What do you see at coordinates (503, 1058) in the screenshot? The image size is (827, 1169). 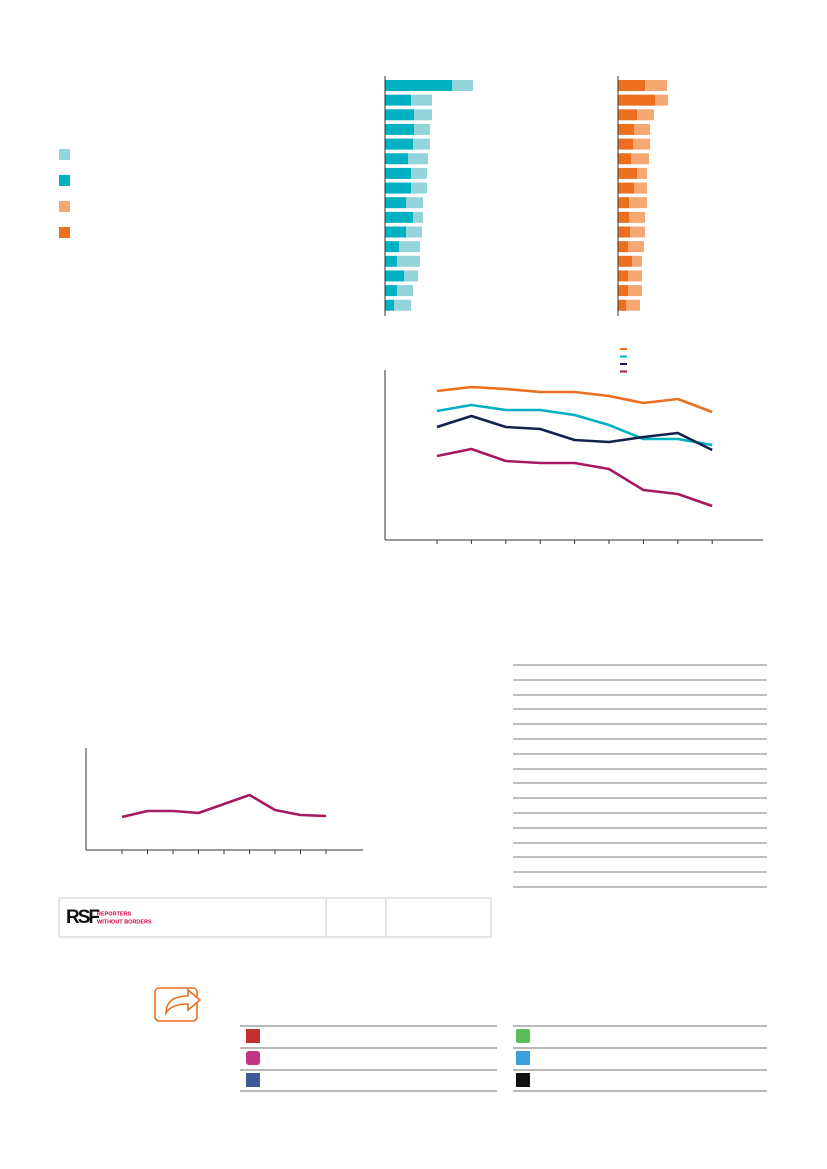 I see `social-links` at bounding box center [503, 1058].